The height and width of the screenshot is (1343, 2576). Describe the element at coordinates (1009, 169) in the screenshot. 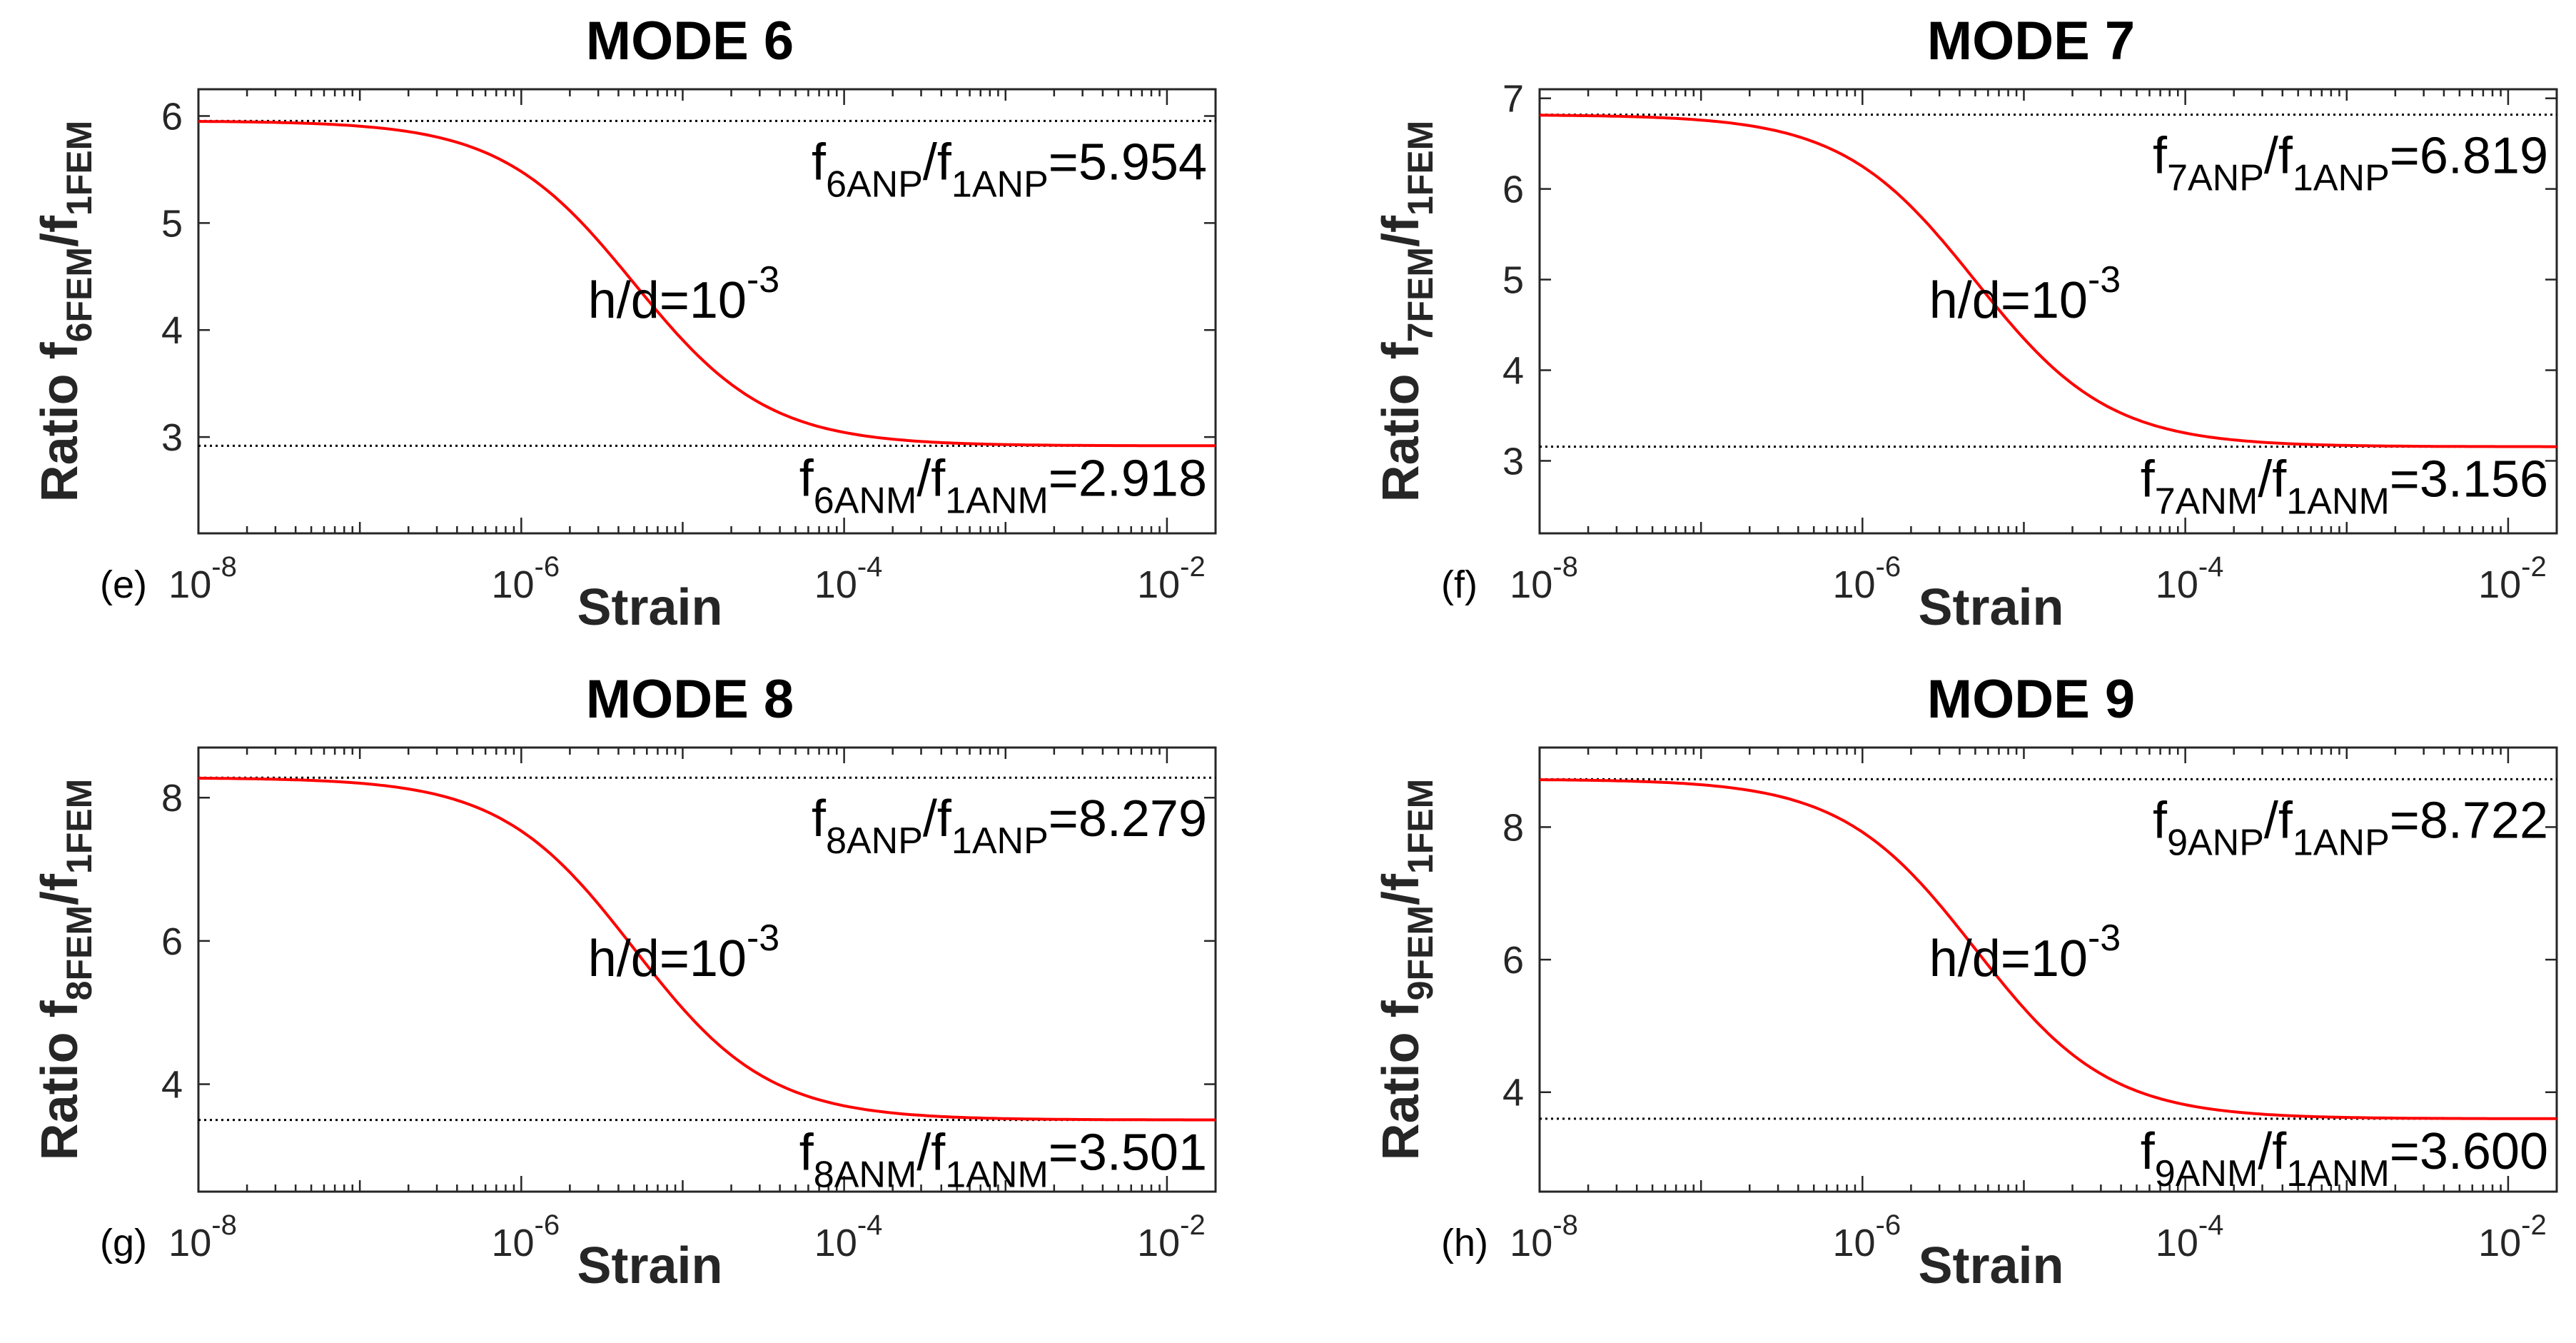

I see `upper-asymptote-label: f6ANP/f1ANP=5.954` at that location.